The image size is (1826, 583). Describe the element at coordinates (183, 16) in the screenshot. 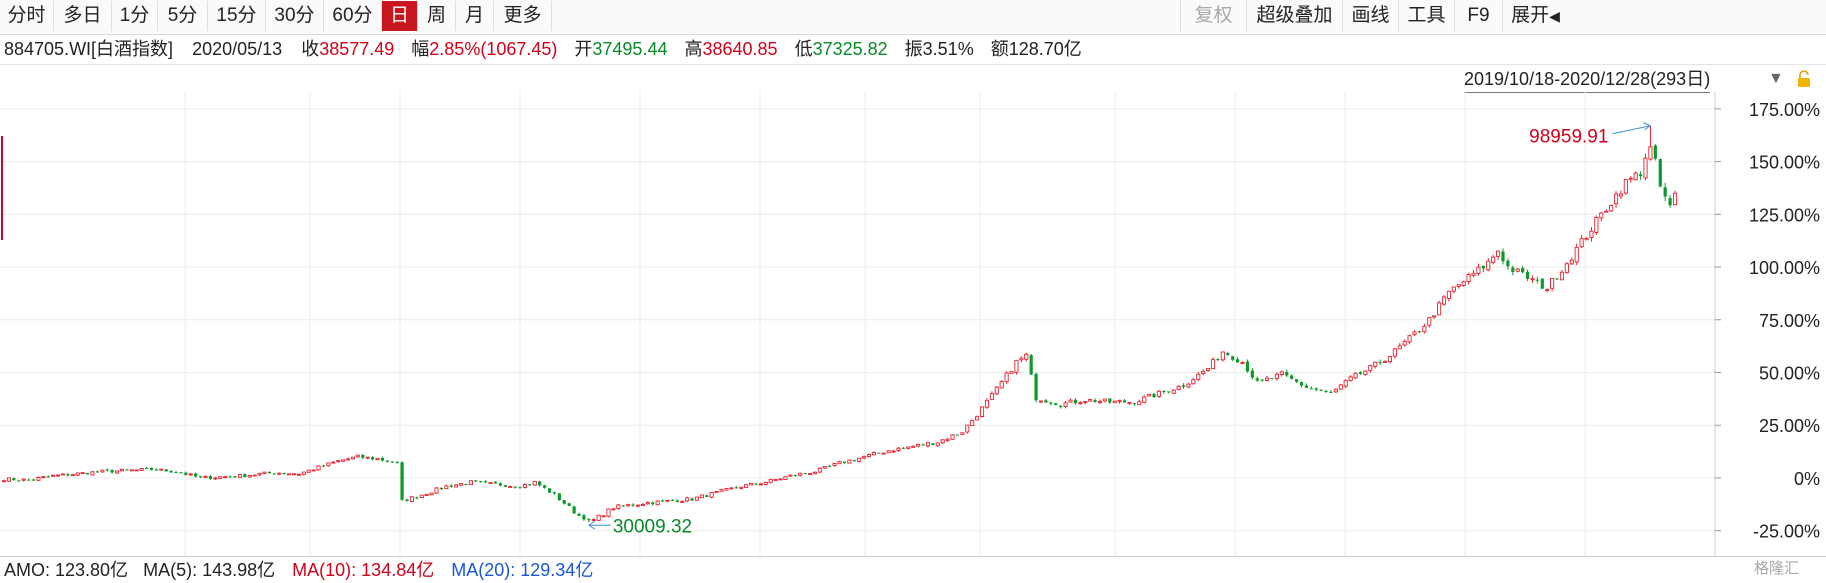

I see `tab-5min: 5分` at that location.